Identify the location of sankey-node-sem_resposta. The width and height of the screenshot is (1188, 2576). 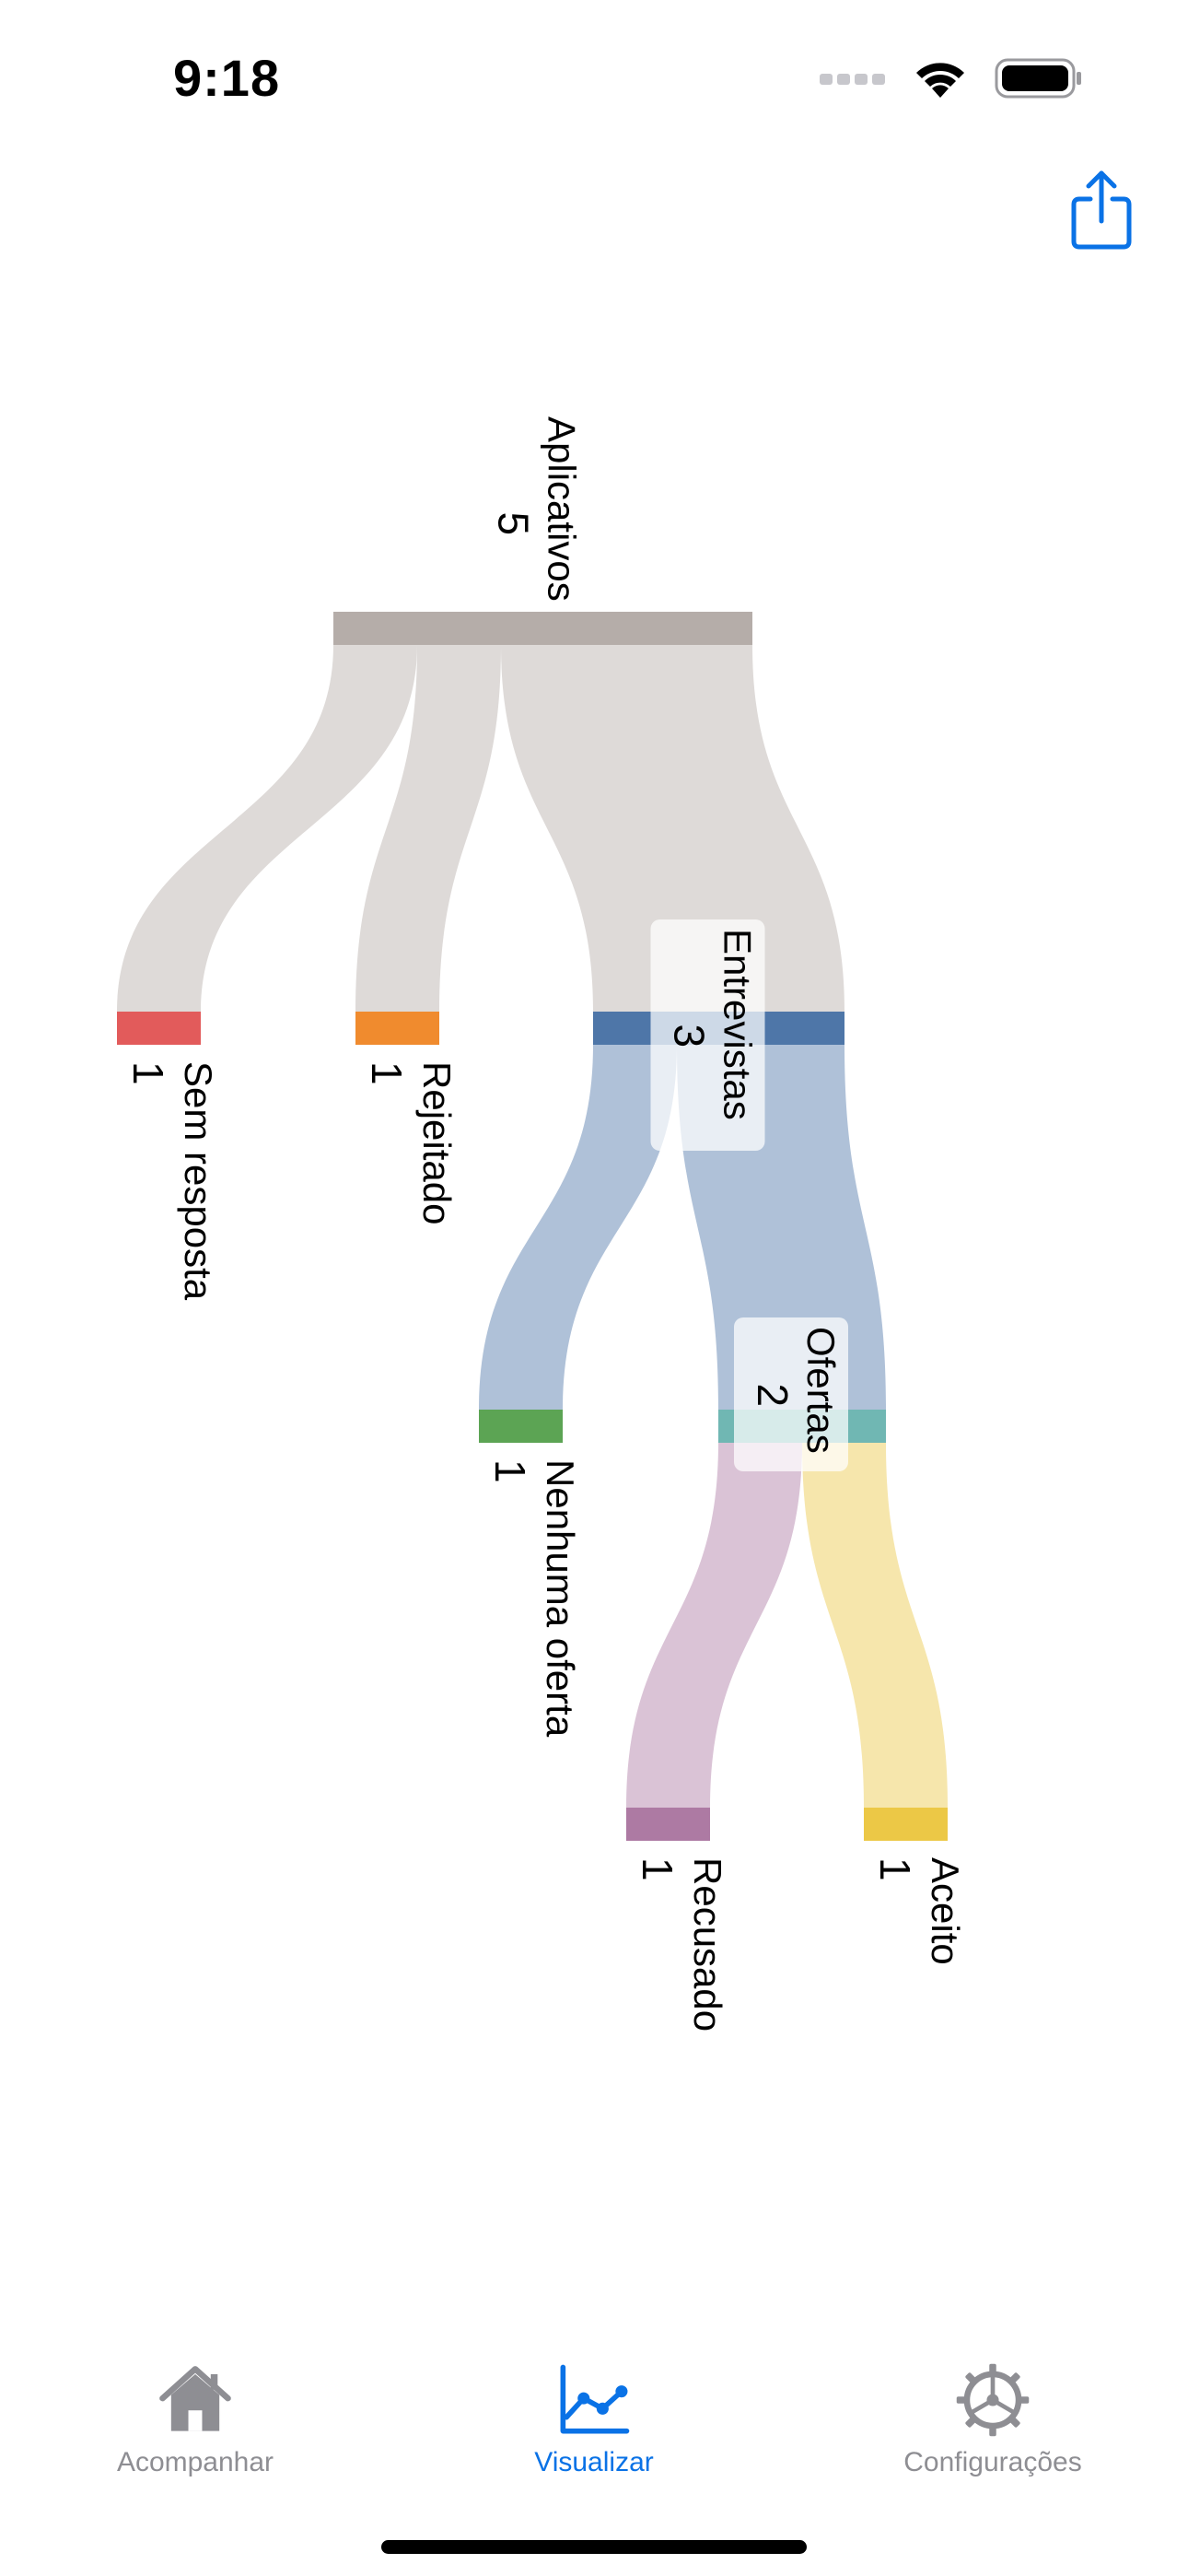
(159, 1028).